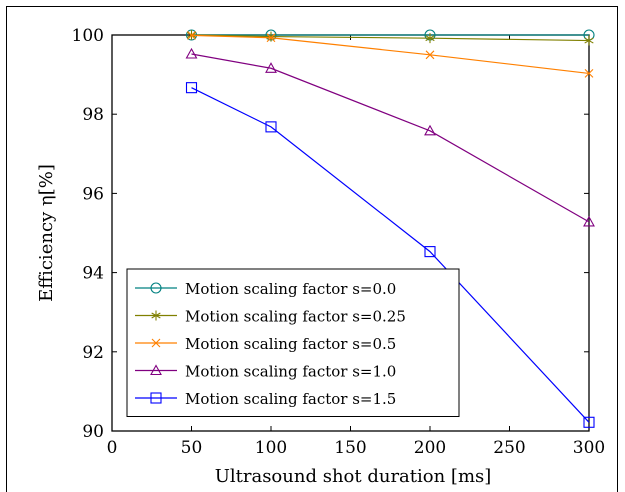 This screenshot has height=492, width=625. I want to click on x-tick-label: 100, so click(271, 448).